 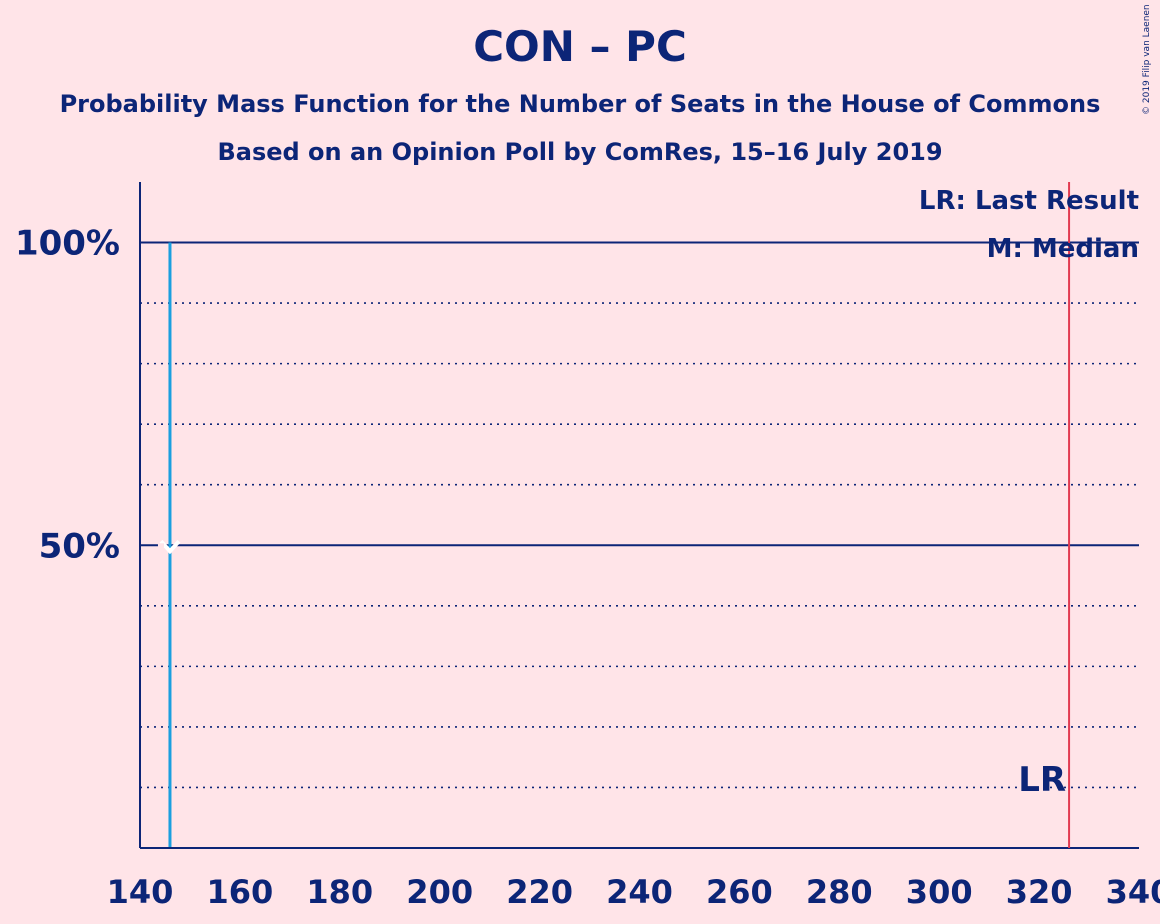 What do you see at coordinates (1029, 201) in the screenshot?
I see `legend-last-result: LR: Last Result` at bounding box center [1029, 201].